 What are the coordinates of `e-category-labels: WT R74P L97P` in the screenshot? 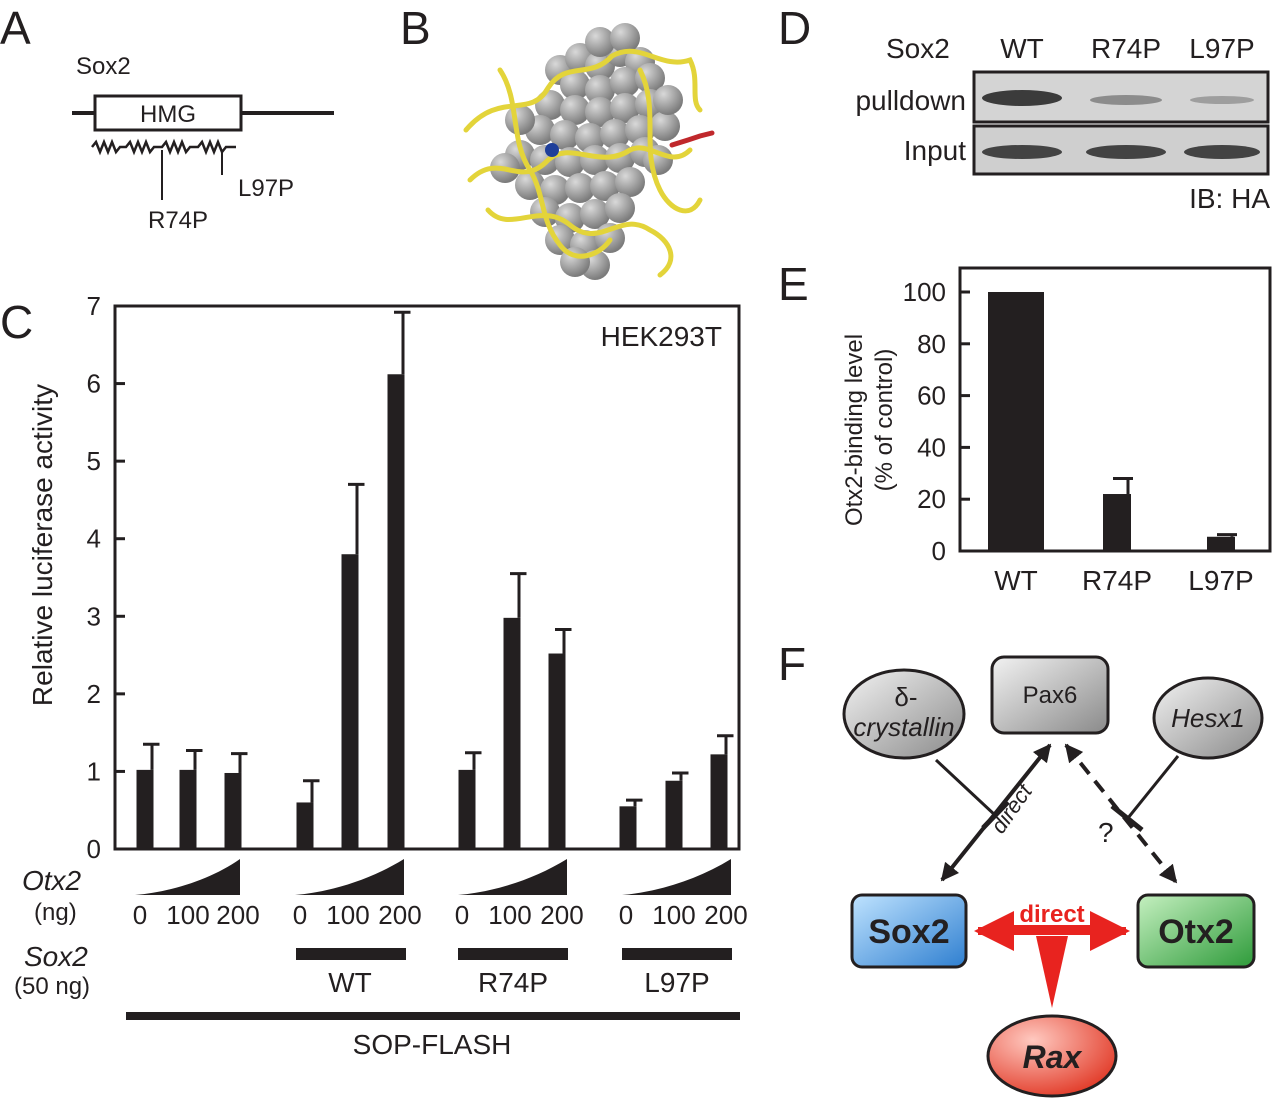 It's located at (1123, 580).